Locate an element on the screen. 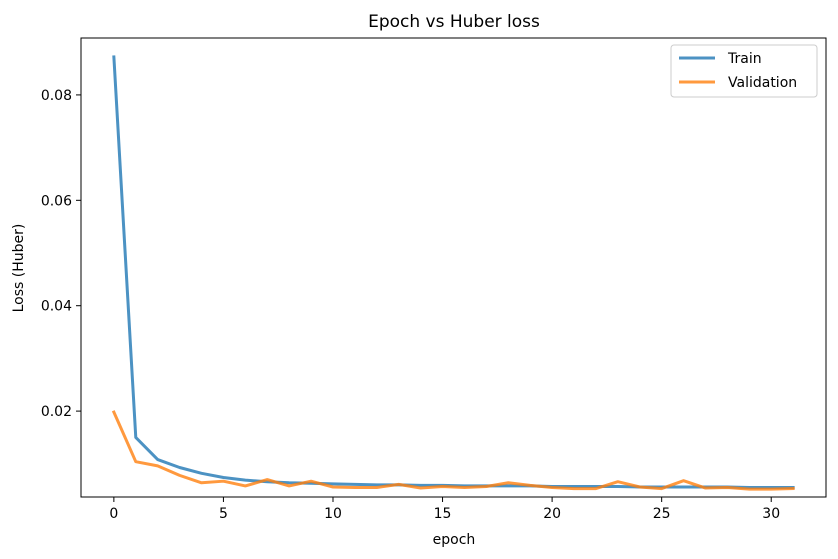  x-tick-label: 10 is located at coordinates (333, 514).